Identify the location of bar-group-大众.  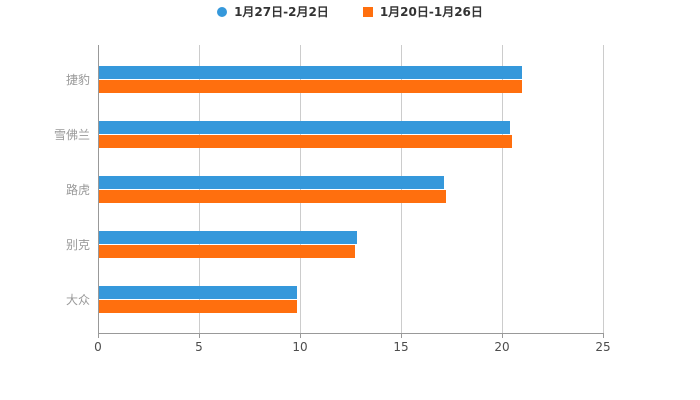
(351, 299).